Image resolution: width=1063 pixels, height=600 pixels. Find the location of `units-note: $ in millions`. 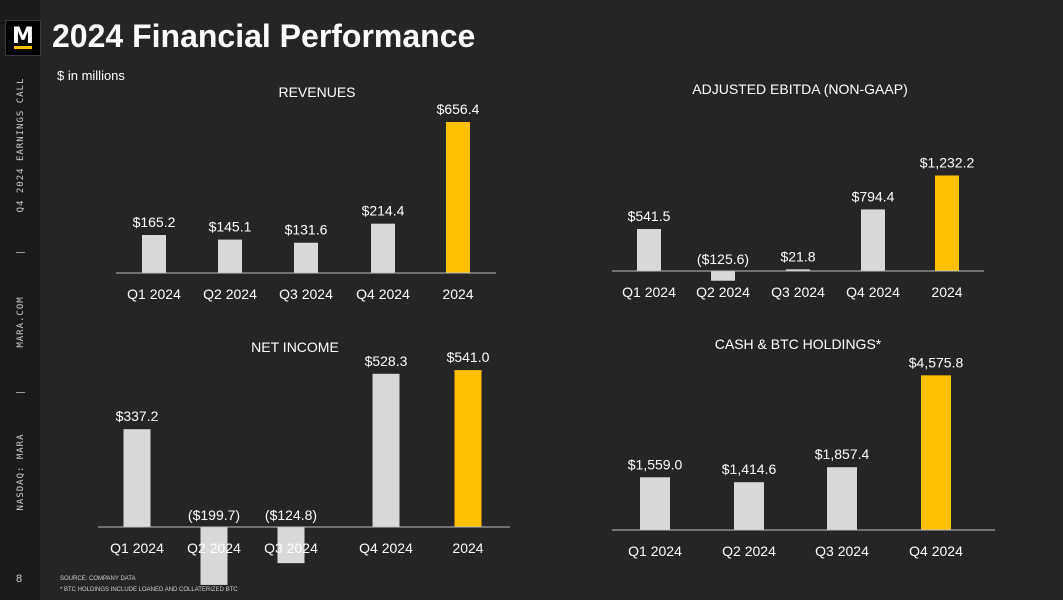

units-note: $ in millions is located at coordinates (91, 75).